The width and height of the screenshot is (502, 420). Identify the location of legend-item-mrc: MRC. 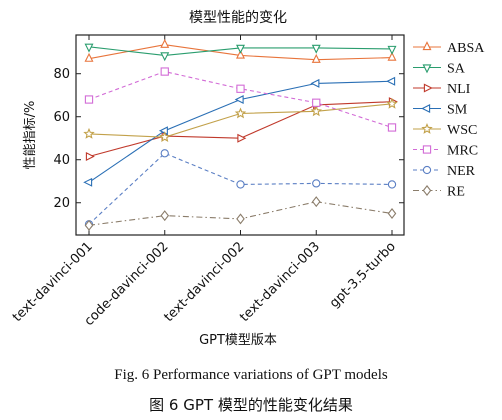
(445, 151).